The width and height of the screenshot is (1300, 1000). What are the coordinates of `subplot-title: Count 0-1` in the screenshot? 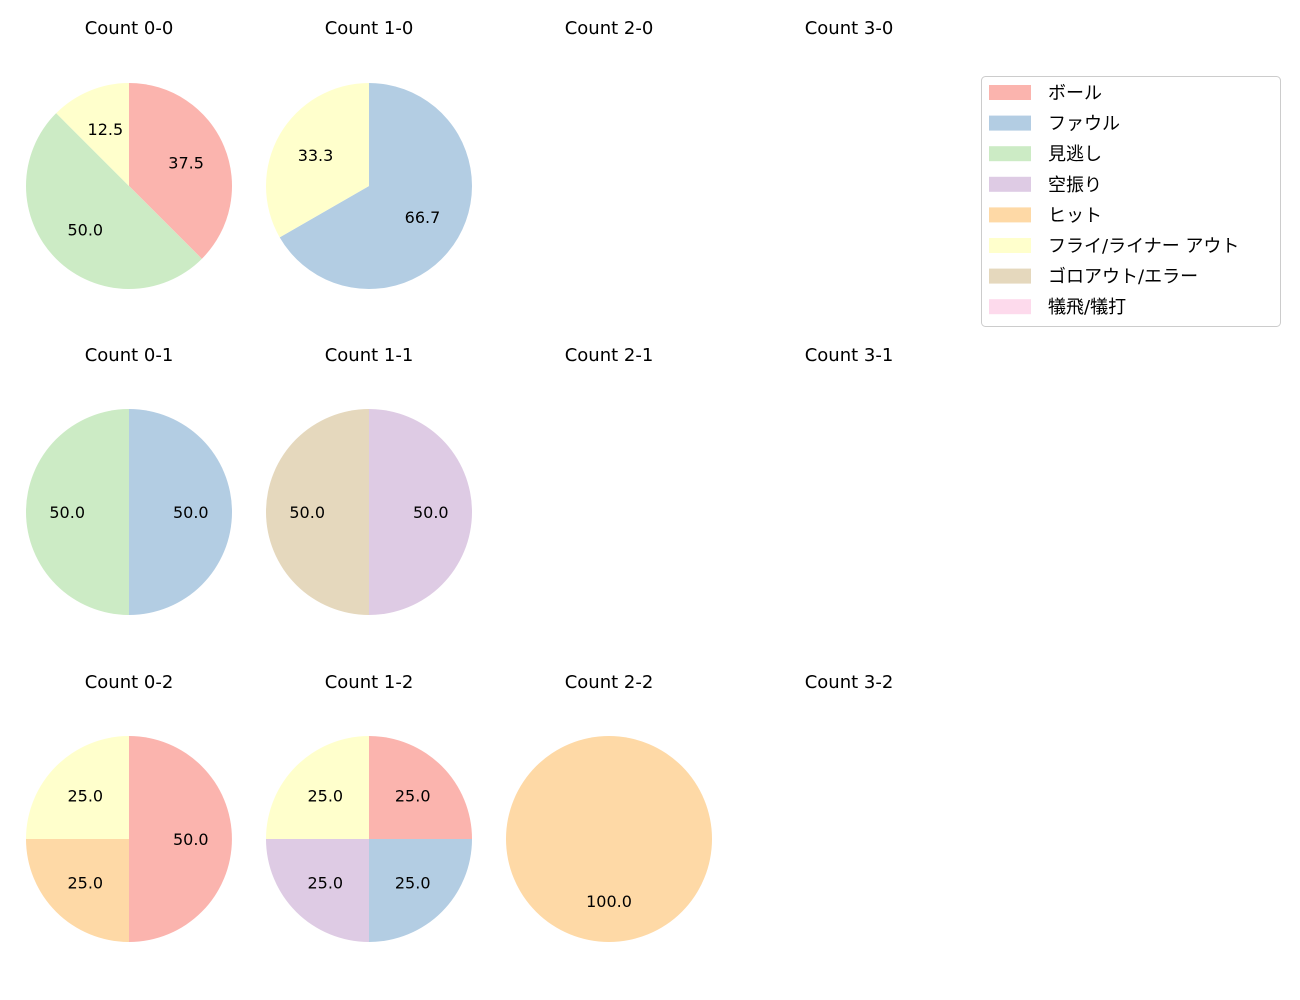 It's located at (129, 355).